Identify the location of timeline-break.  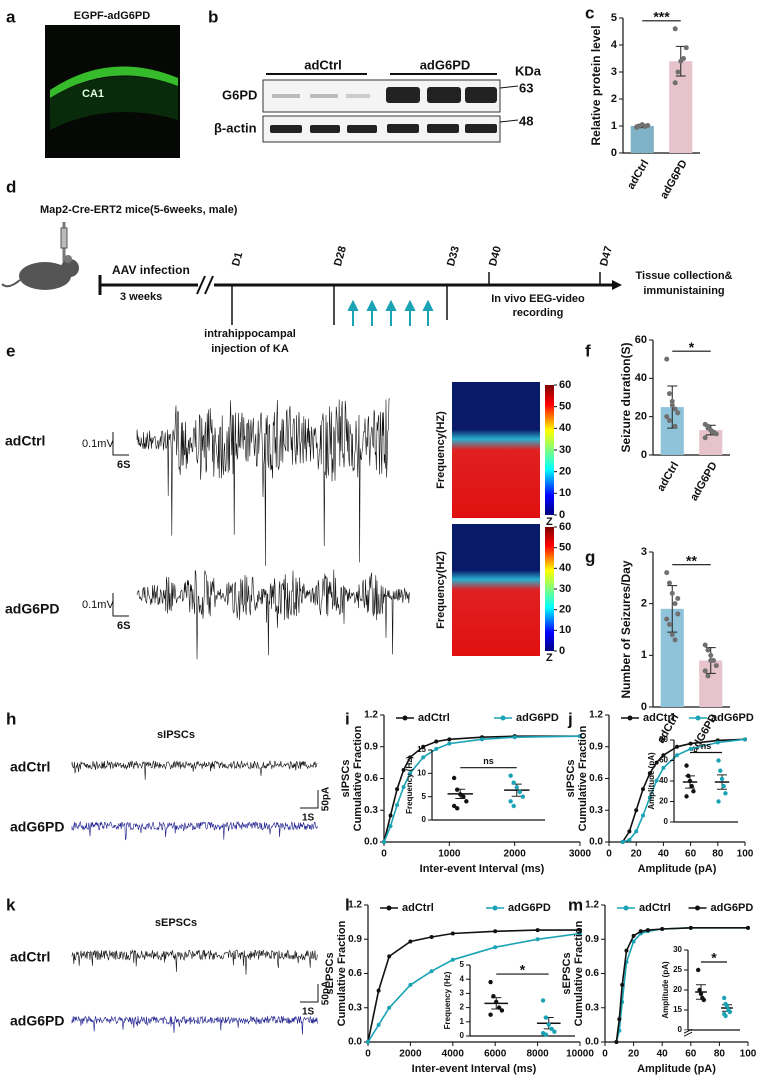
(205, 285).